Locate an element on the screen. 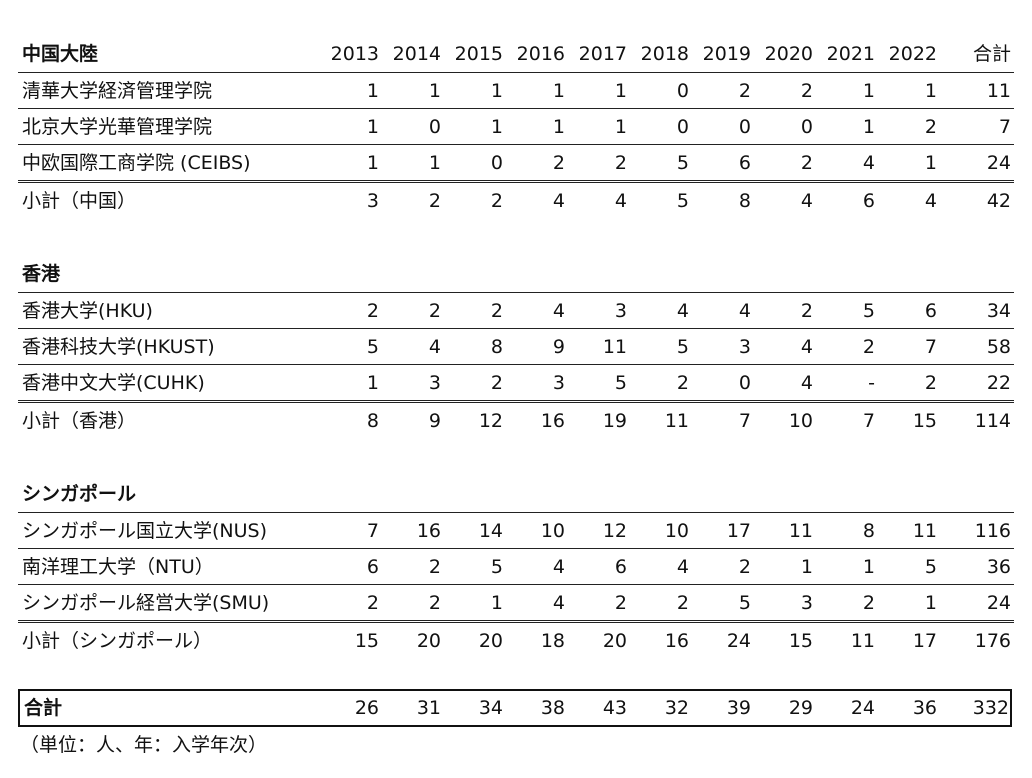 The height and width of the screenshot is (778, 1032). year-count-cell: 14 is located at coordinates (475, 530).